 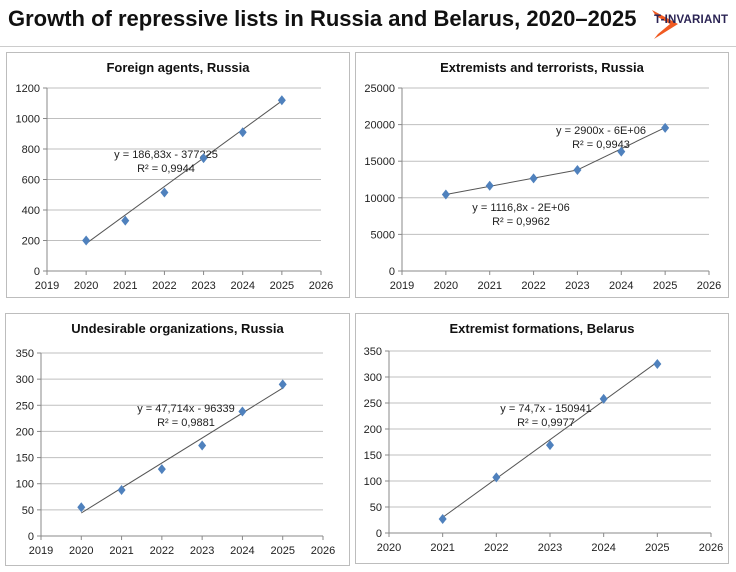 I want to click on trendline-equation: y = 1116,8x - 2E+06, so click(x=520, y=208).